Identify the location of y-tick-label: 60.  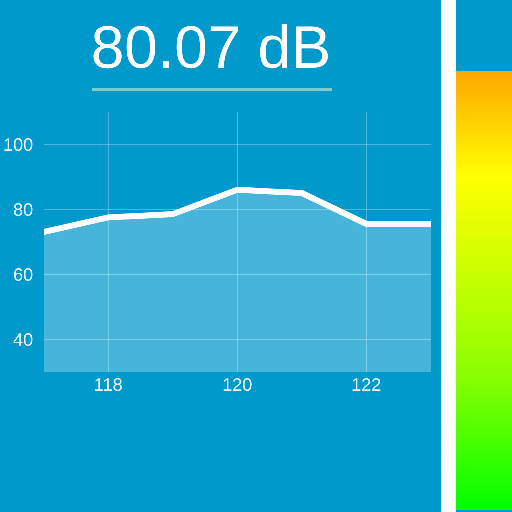
(23, 274).